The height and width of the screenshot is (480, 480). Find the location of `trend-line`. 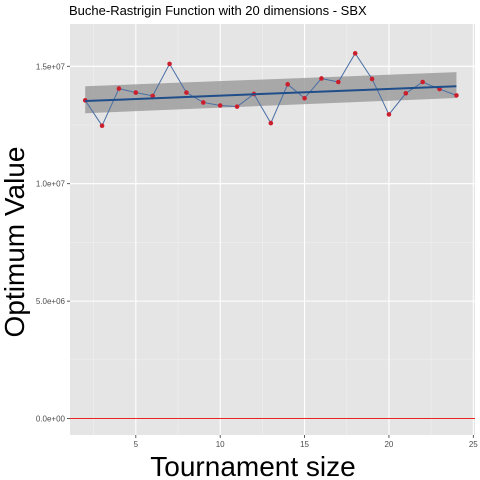

trend-line is located at coordinates (271, 94).